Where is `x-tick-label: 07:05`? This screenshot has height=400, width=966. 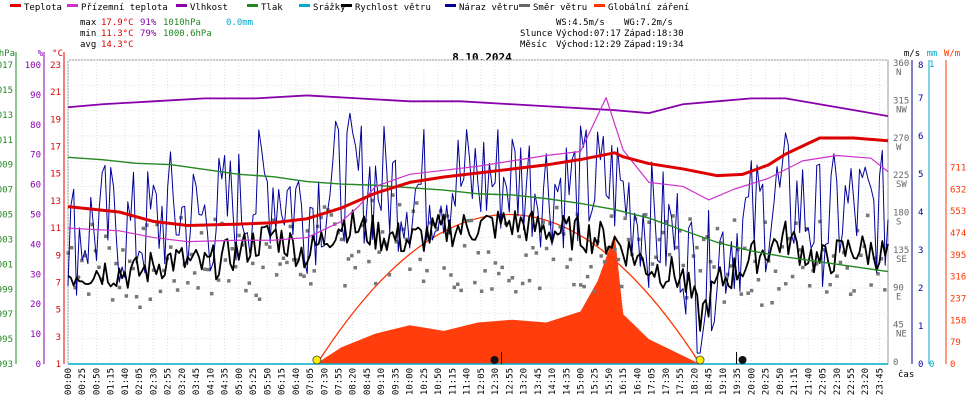
x-tick-label: 07:05 is located at coordinates (311, 381).